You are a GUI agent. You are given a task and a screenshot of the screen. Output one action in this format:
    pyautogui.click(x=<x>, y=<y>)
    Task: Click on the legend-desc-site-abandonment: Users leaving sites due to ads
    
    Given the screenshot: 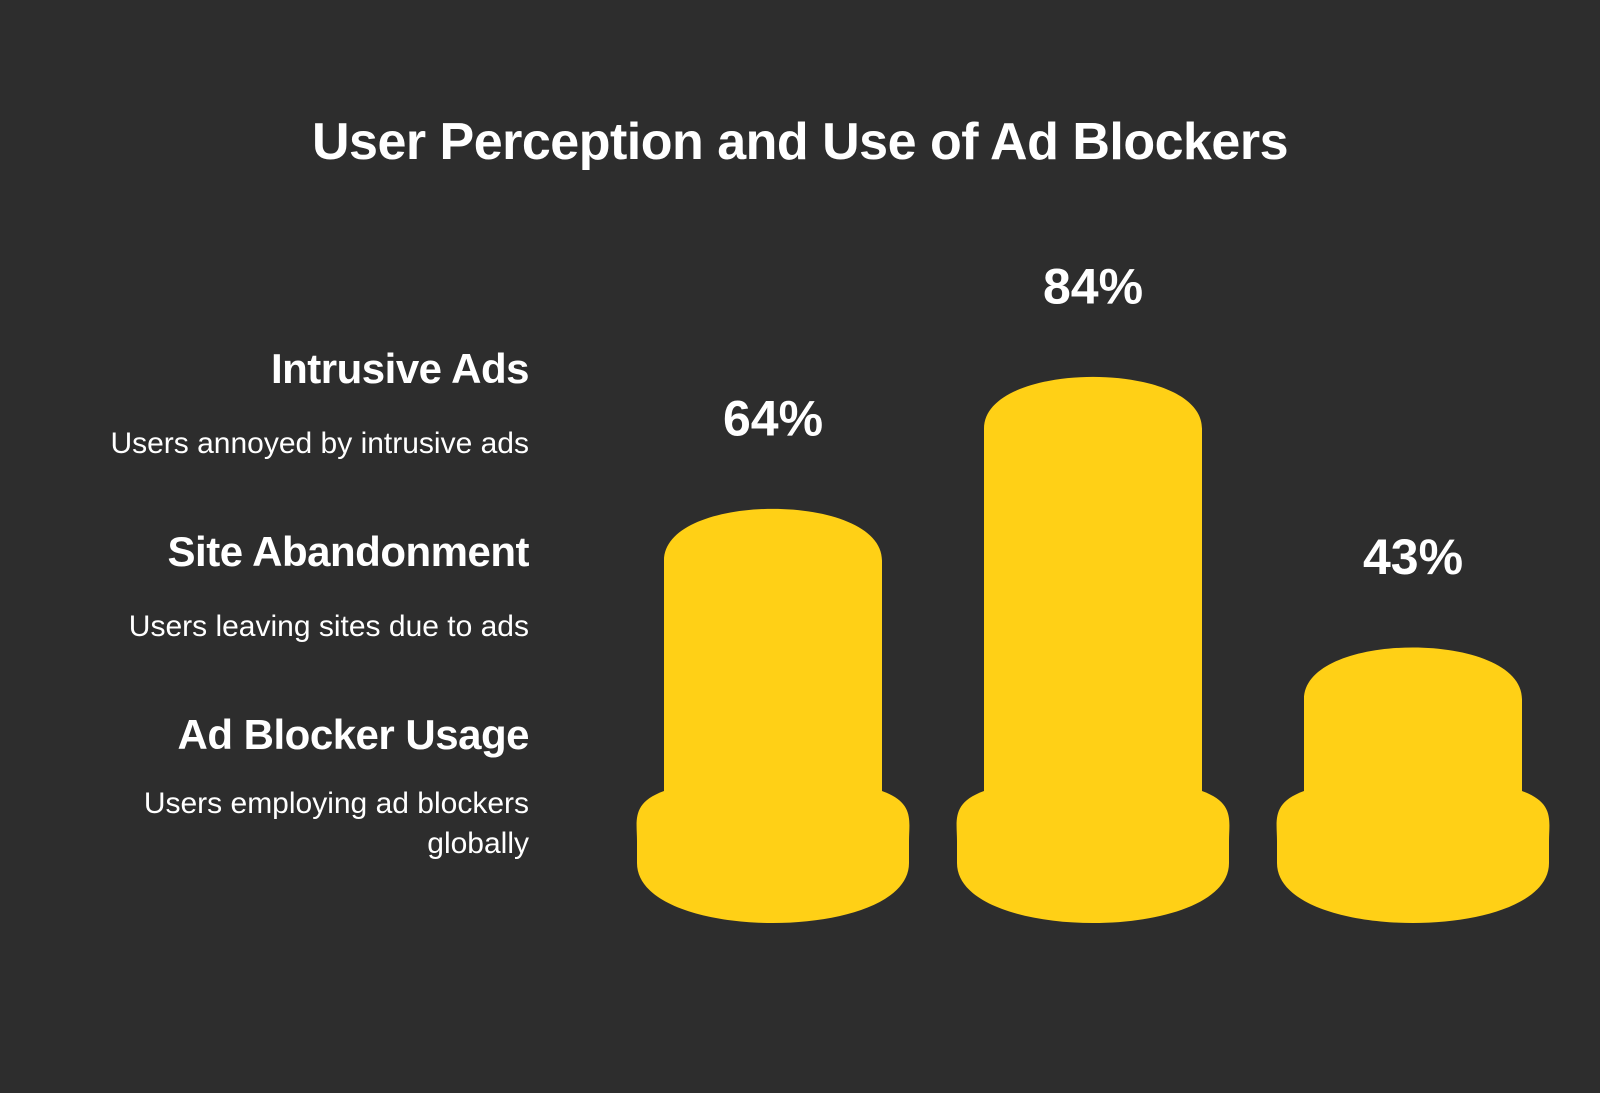 What is the action you would take?
    pyautogui.click(x=328, y=626)
    